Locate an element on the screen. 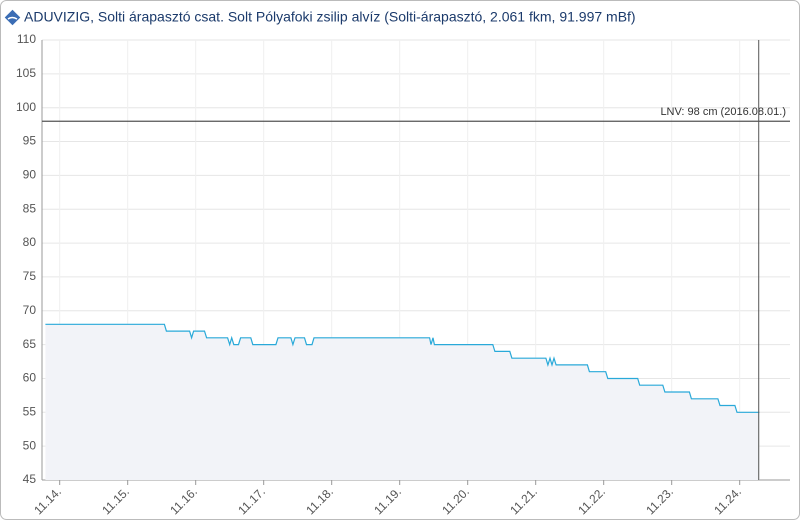 The width and height of the screenshot is (800, 520). y-tick-label: 65 is located at coordinates (30, 344).